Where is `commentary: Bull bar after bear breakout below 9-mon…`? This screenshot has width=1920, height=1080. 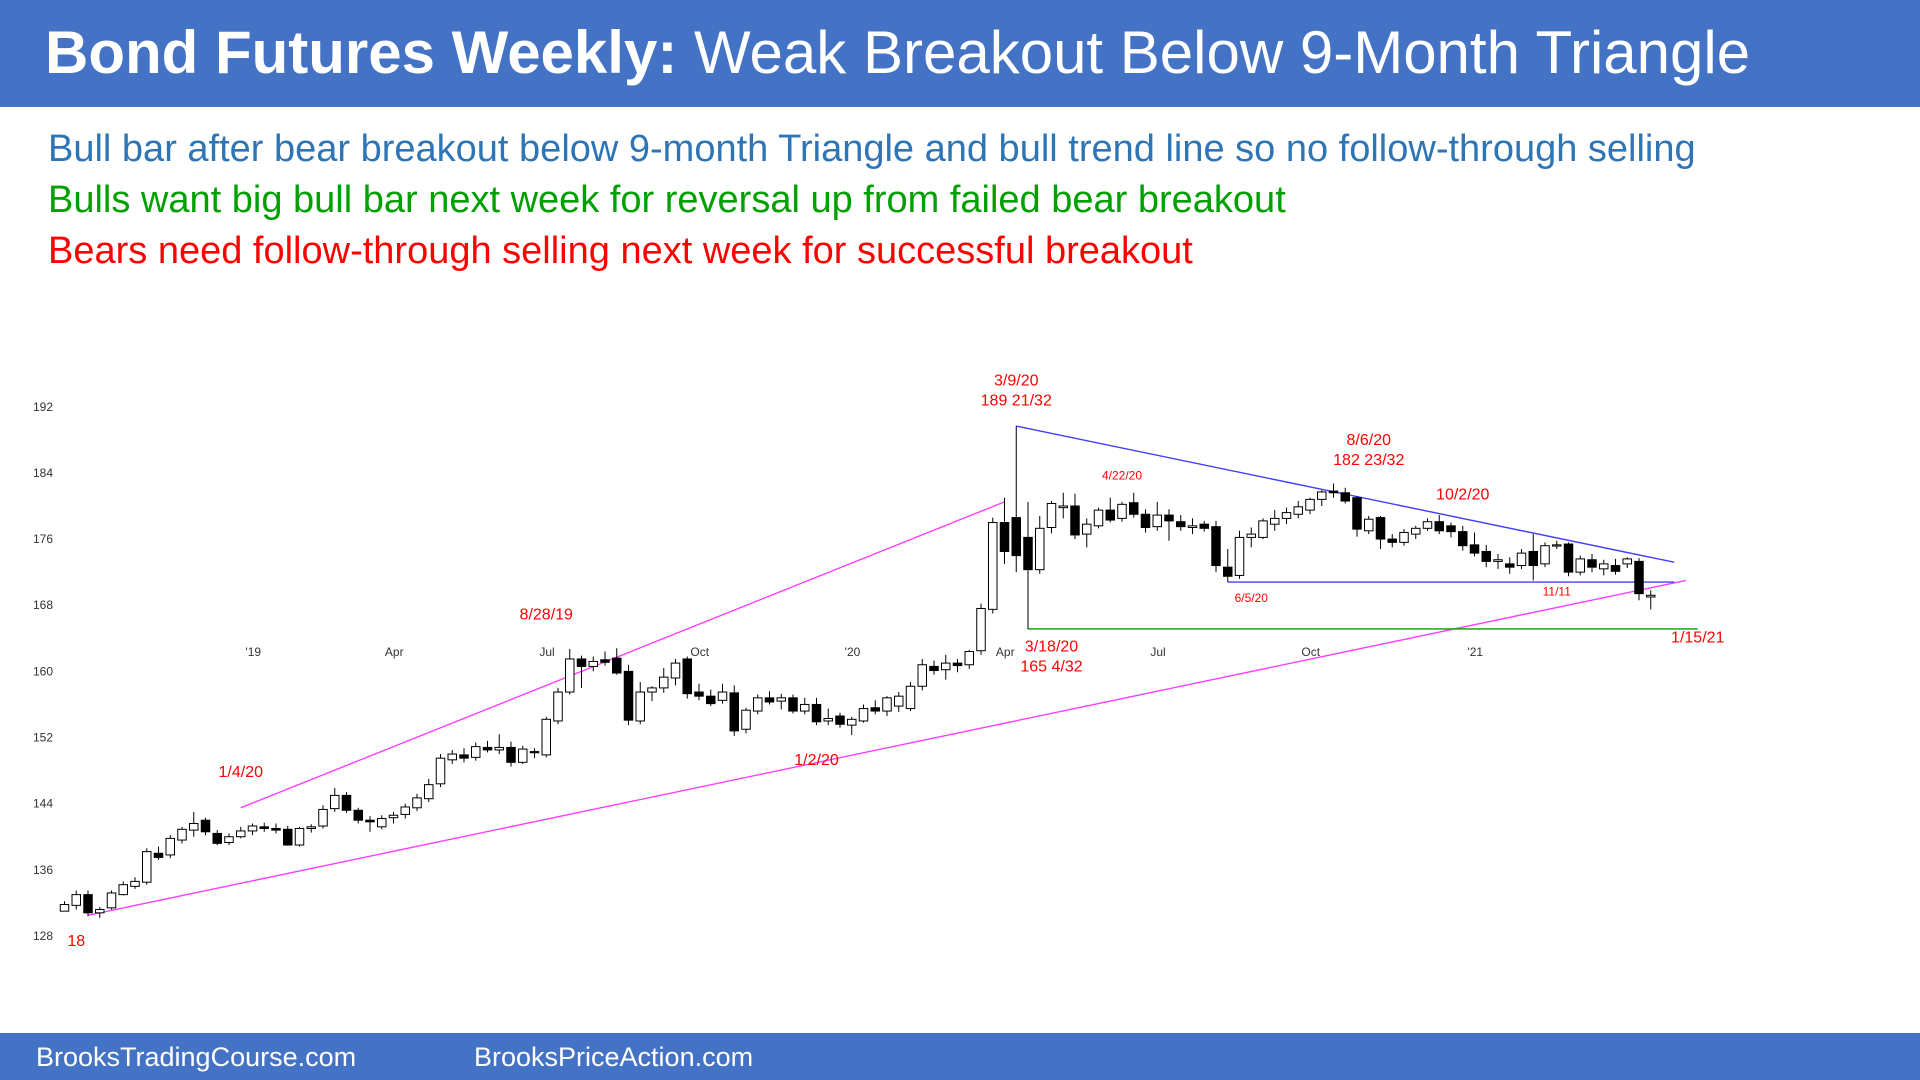 commentary: Bull bar after bear breakout below 9-mon… is located at coordinates (872, 200).